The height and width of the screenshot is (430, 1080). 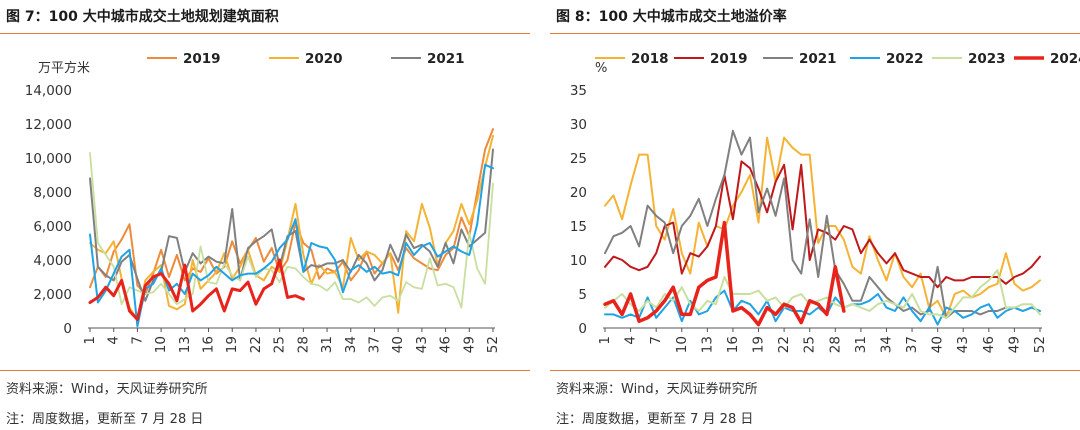 I want to click on series-line-2023, so click(x=822, y=294).